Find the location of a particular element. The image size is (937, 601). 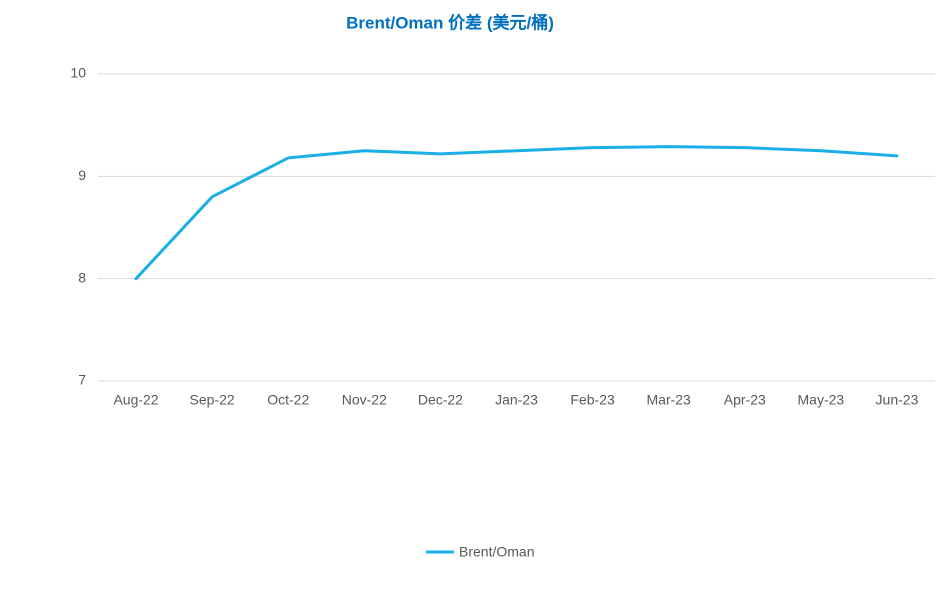

legend-label: Brent/Oman is located at coordinates (496, 552).